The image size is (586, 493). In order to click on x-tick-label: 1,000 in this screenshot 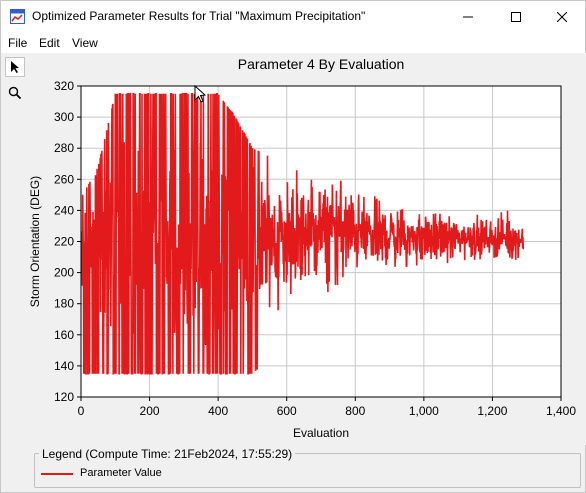, I will do `click(424, 411)`.